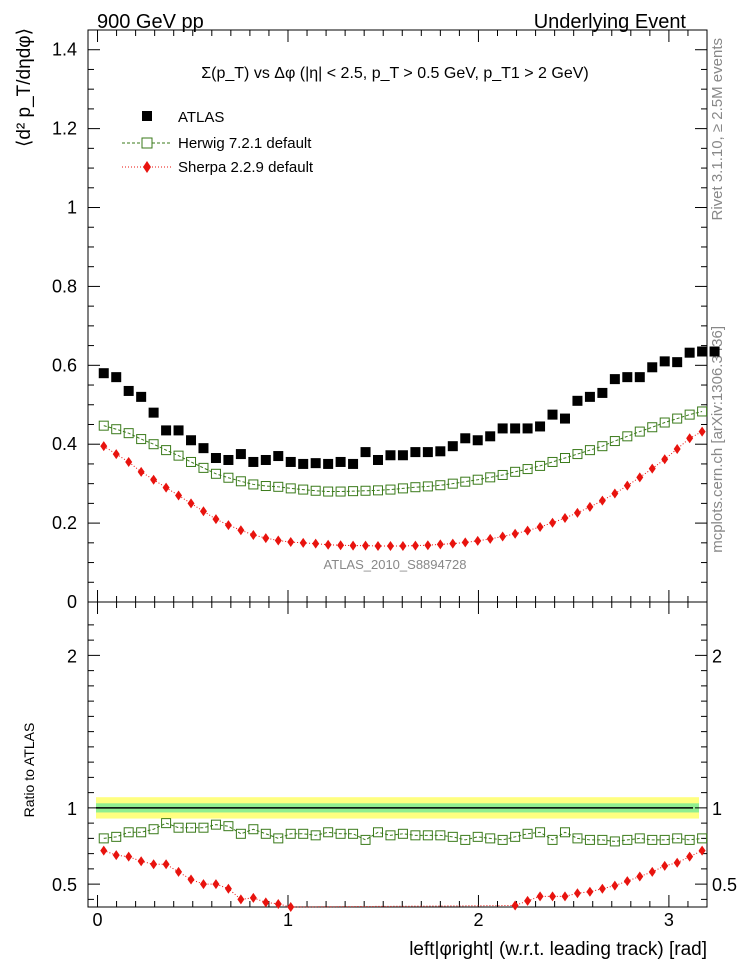  I want to click on ratio-y-tick-label-right: 1, so click(717, 809).